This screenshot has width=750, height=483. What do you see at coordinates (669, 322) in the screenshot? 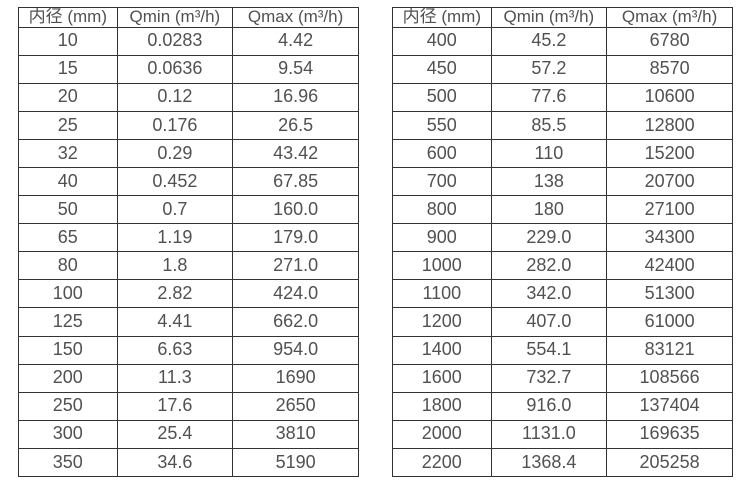
I see `table-cell: 61000` at bounding box center [669, 322].